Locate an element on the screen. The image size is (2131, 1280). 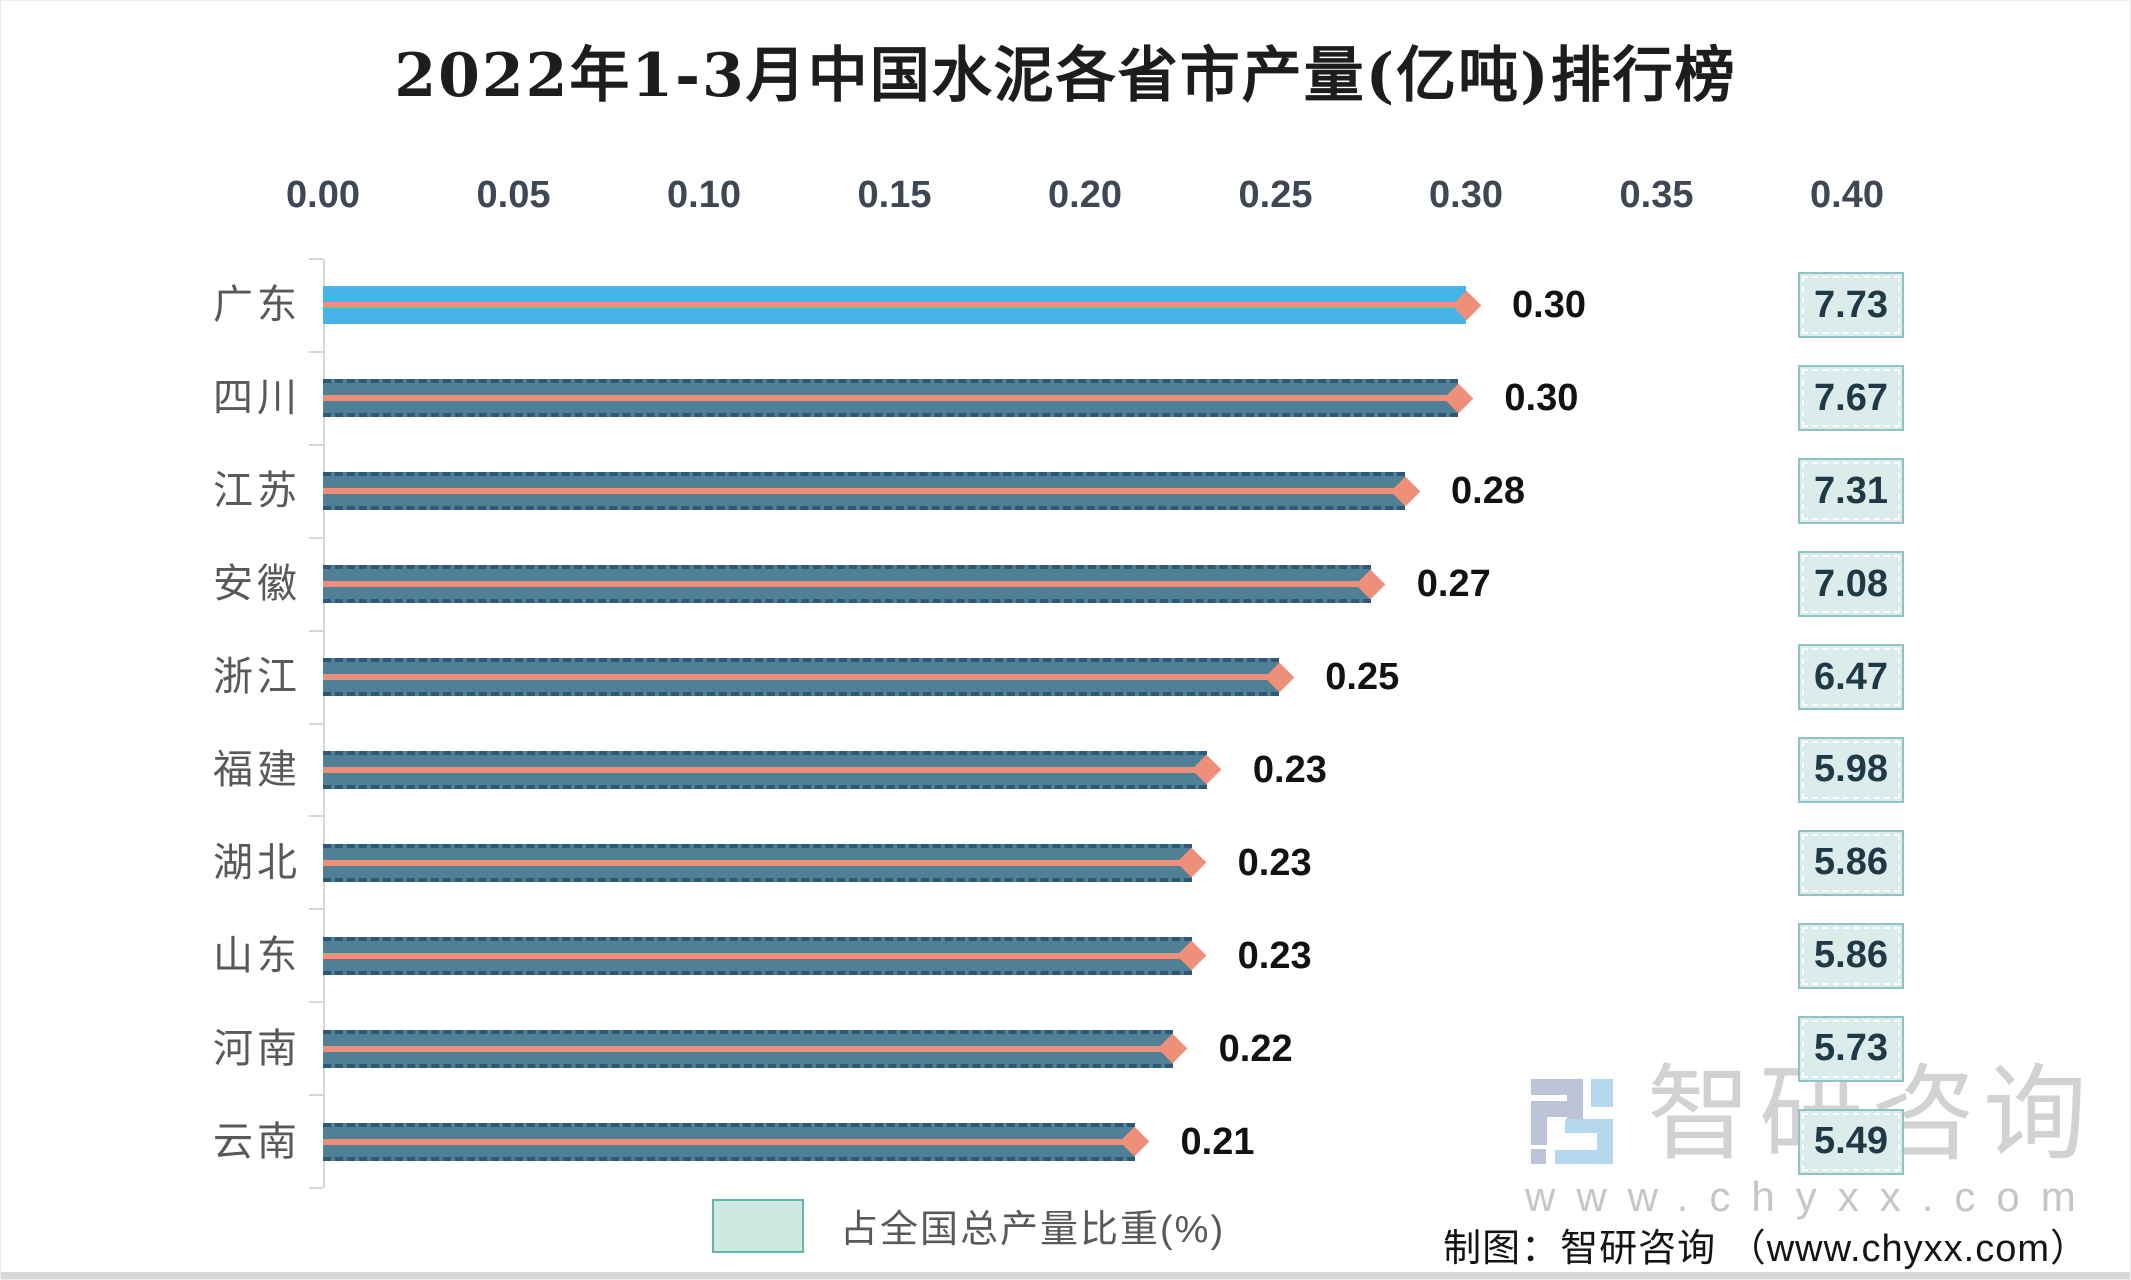
share-value-box: 7.67 is located at coordinates (1851, 398).